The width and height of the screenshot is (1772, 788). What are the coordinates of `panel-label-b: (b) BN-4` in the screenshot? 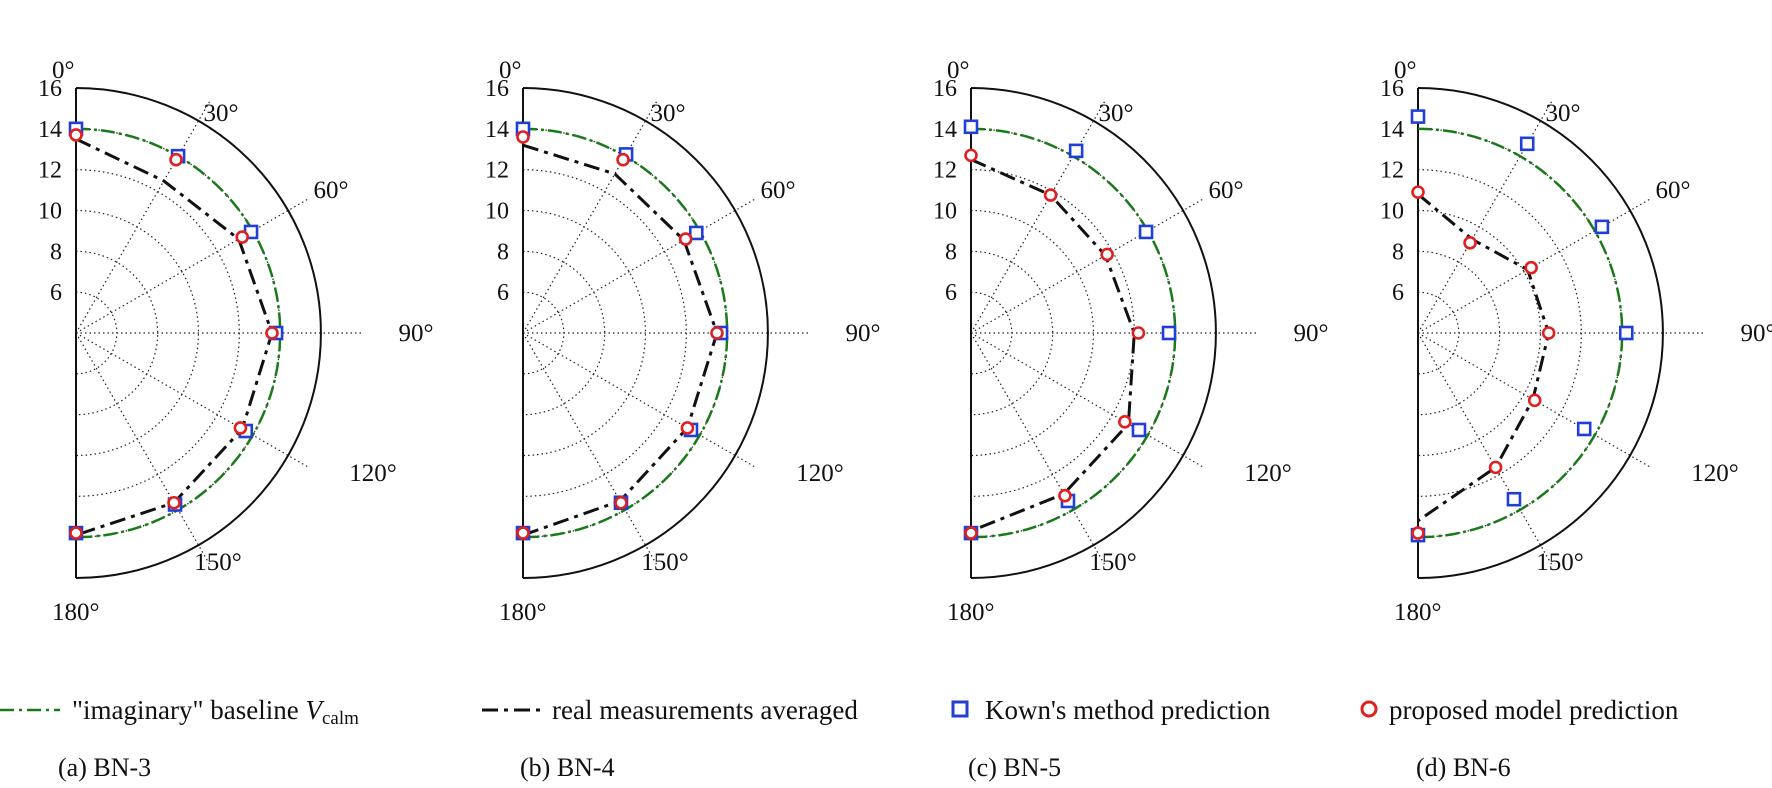 It's located at (567, 767).